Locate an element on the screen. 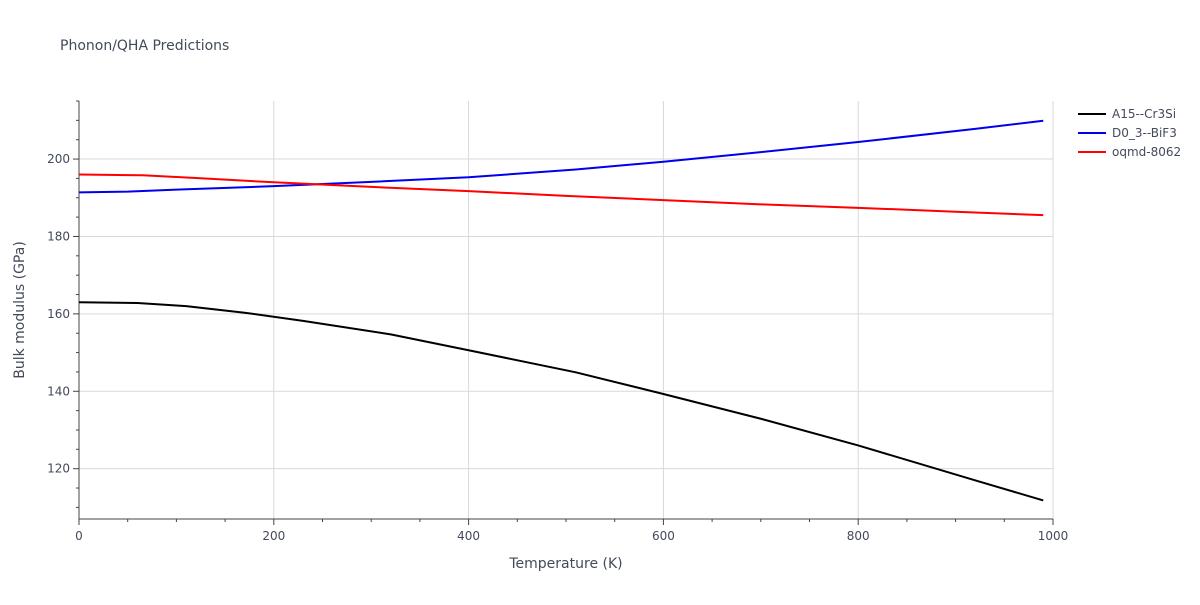 This screenshot has width=1200, height=605. legend-label: A15--Cr3Si is located at coordinates (1144, 114).